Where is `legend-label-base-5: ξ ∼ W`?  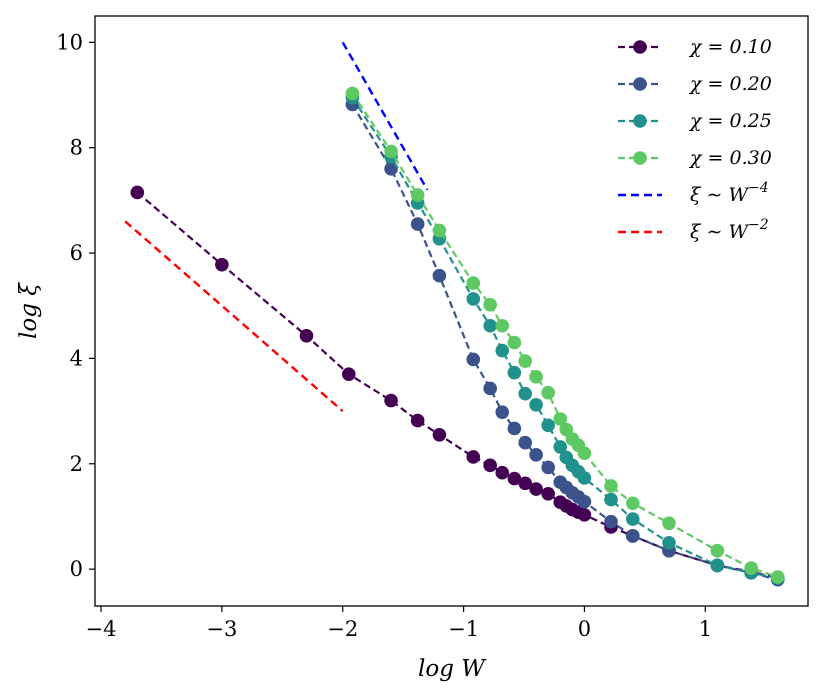
legend-label-base-5: ξ ∼ W is located at coordinates (719, 232).